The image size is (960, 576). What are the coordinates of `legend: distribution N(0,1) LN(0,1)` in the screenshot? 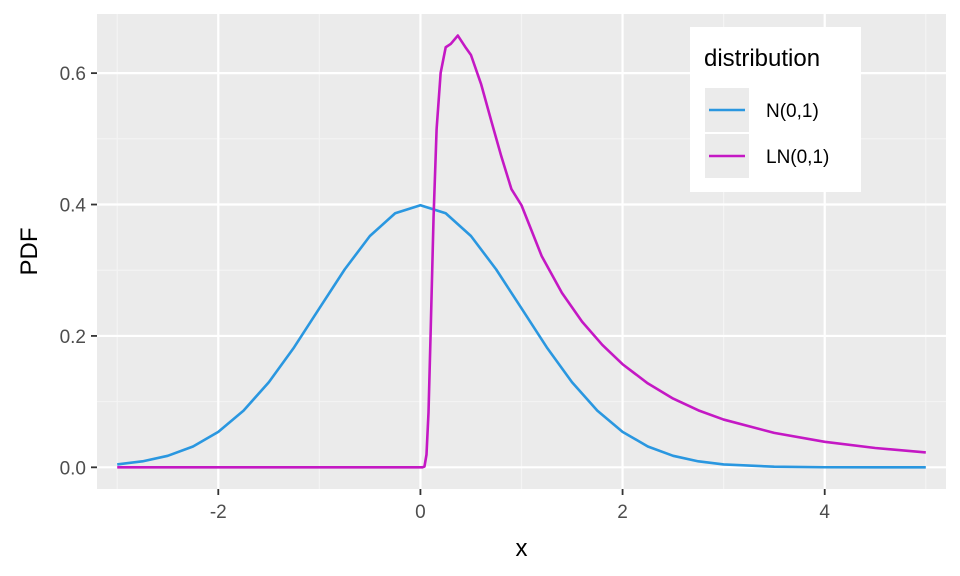 It's located at (775, 109).